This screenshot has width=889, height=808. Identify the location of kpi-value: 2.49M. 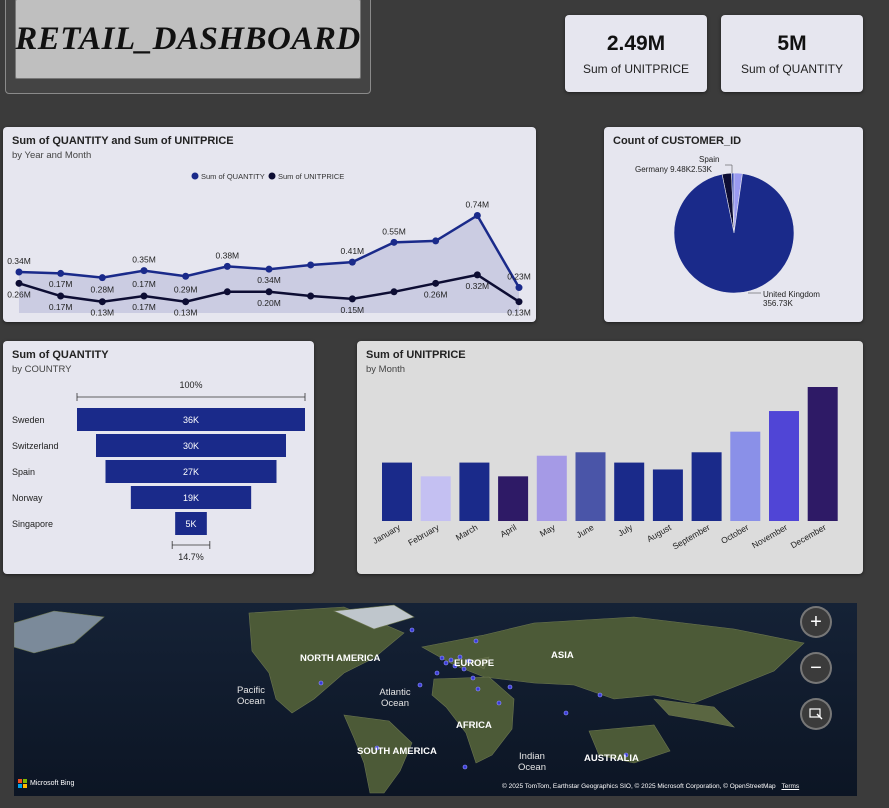
(636, 43).